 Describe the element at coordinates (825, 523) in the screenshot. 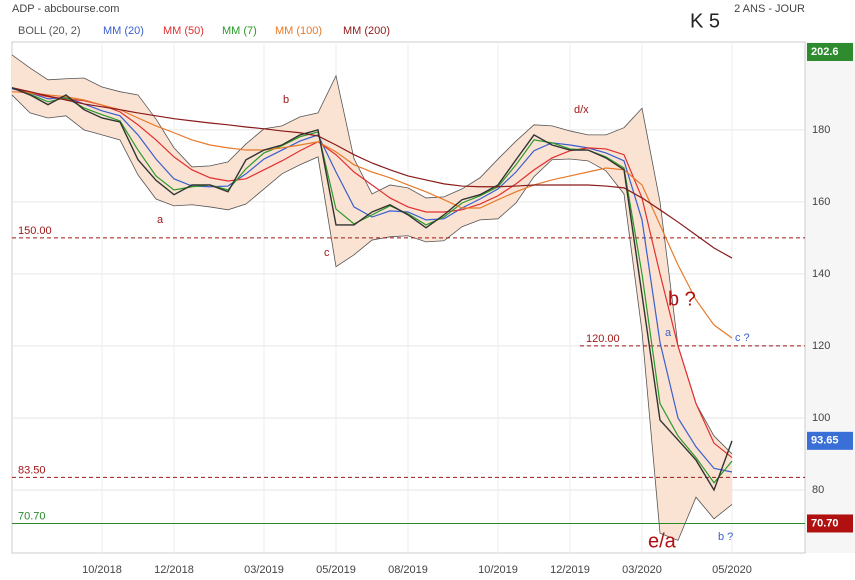

I see `price-tag-label: 70.70` at that location.